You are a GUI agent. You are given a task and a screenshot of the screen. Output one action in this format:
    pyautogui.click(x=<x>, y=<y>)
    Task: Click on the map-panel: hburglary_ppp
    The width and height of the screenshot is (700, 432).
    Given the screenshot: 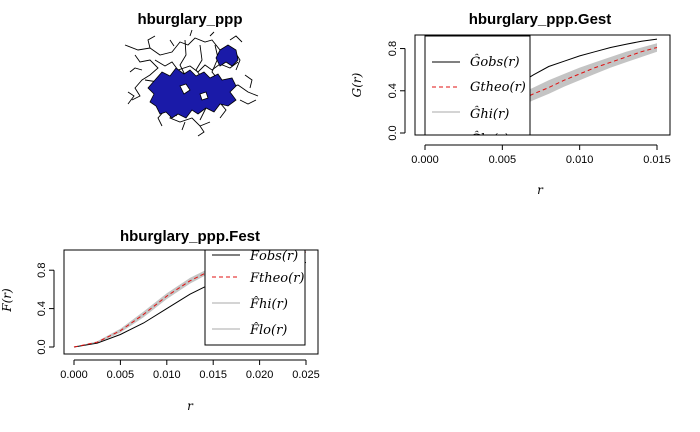 What is the action you would take?
    pyautogui.click(x=191, y=74)
    